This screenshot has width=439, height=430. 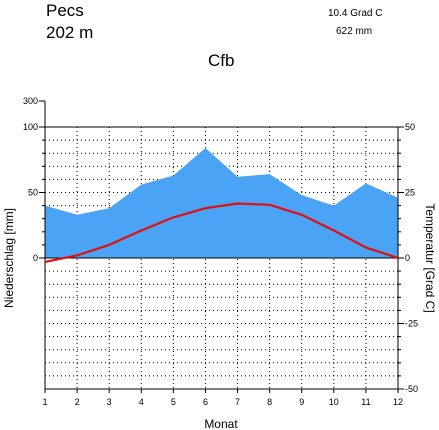 What do you see at coordinates (354, 31) in the screenshot?
I see `annual-precipitation: 622 mm` at bounding box center [354, 31].